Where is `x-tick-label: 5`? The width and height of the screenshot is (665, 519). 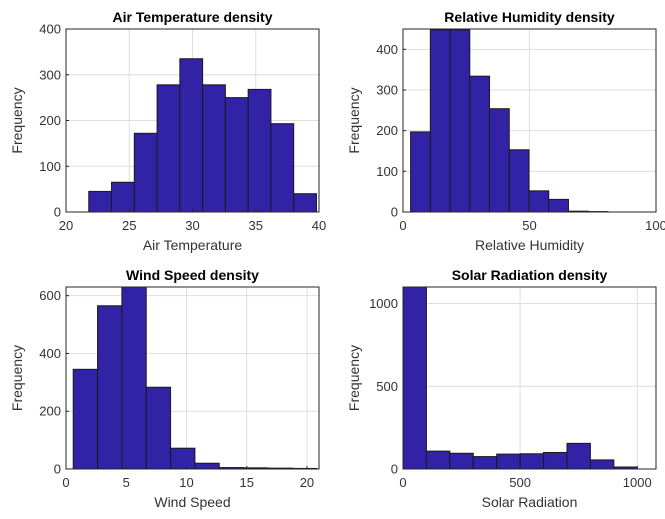
x-tick-label: 5 is located at coordinates (126, 482).